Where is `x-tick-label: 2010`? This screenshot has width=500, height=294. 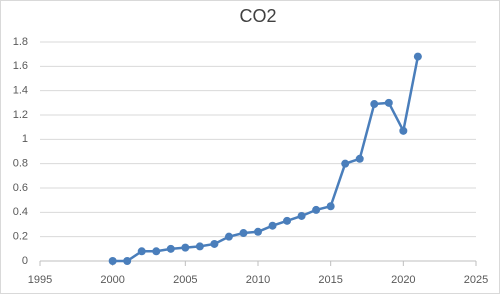
x-tick-label: 2010 is located at coordinates (258, 280).